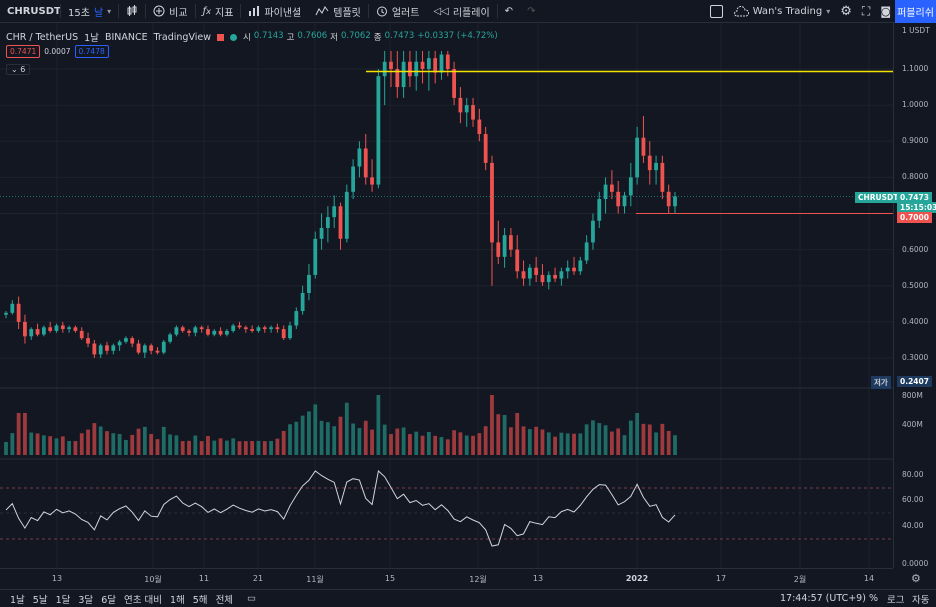 Image resolution: width=936 pixels, height=607 pixels. I want to click on time-tick-label: 11, so click(204, 578).